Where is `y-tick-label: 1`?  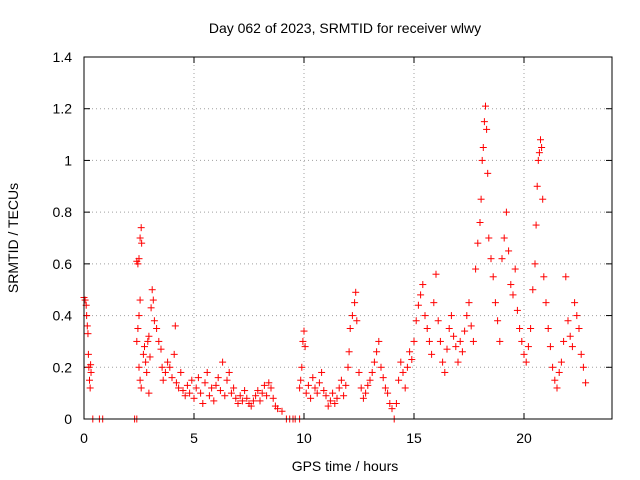 y-tick-label: 1 is located at coordinates (68, 160).